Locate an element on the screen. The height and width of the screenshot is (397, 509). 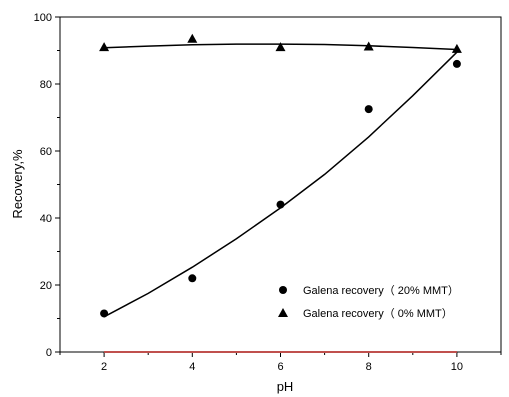
y-tick-label-4: 80 is located at coordinates (46, 85).